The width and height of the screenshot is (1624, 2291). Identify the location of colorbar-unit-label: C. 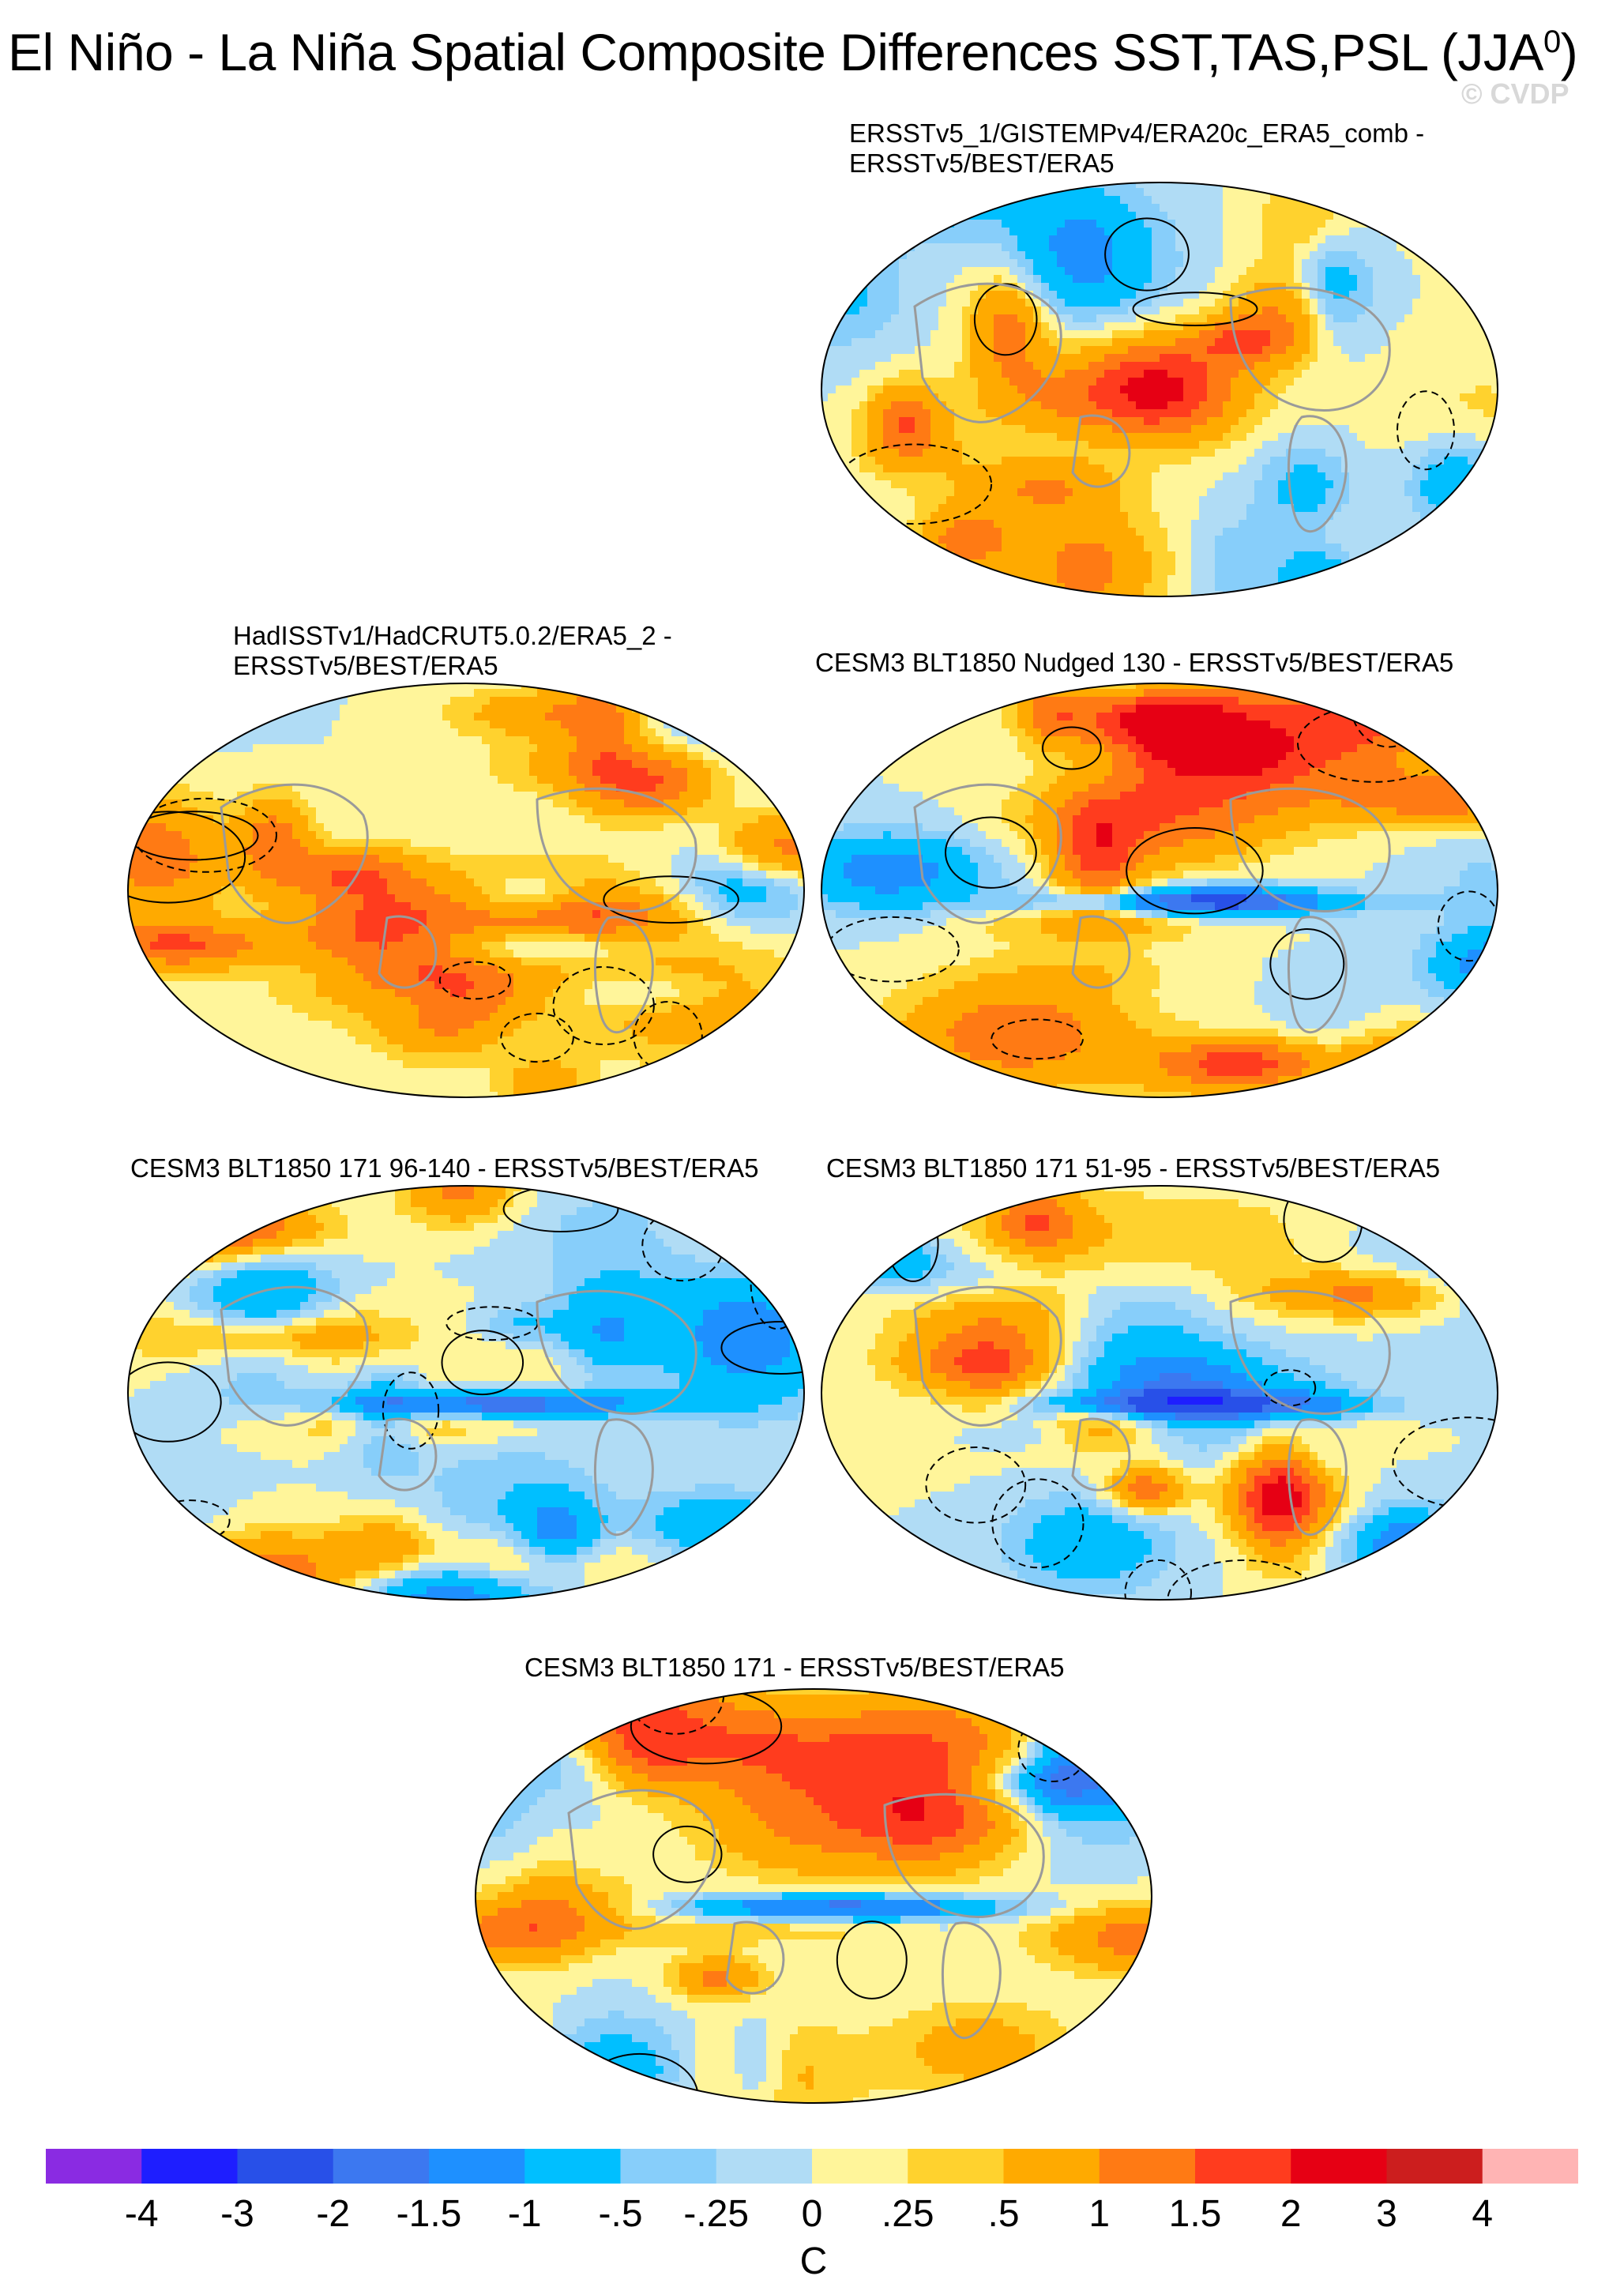
(814, 2262).